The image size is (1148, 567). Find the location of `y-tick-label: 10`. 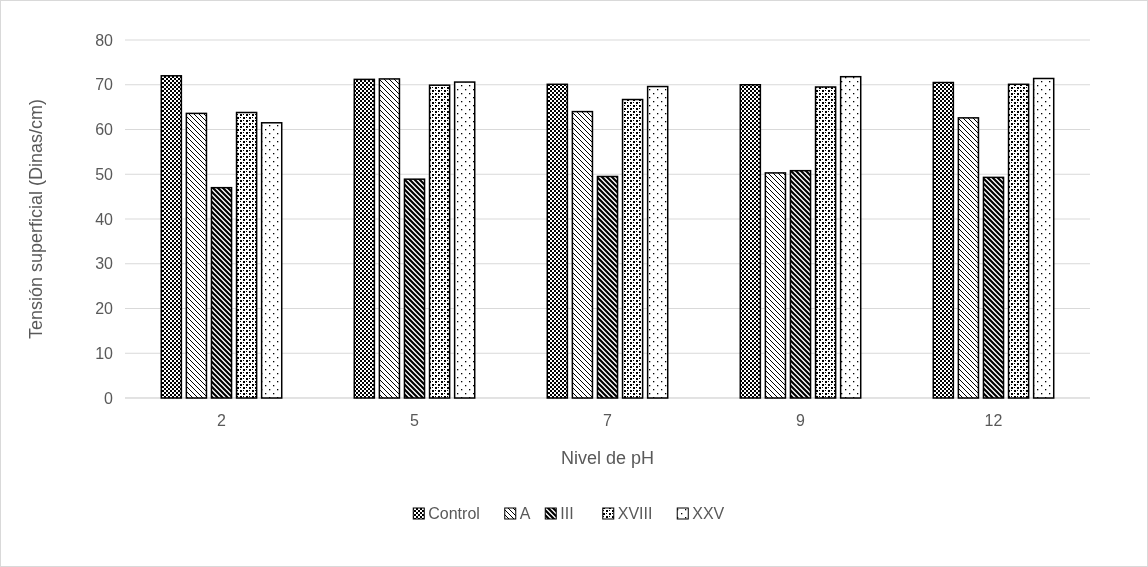

y-tick-label: 10 is located at coordinates (104, 353).